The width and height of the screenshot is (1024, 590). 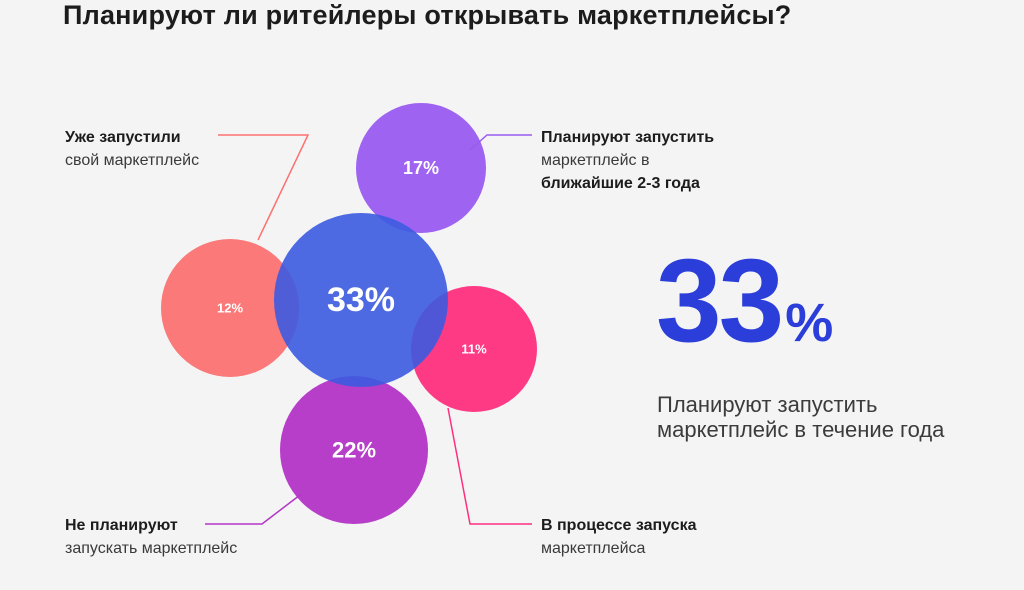 What do you see at coordinates (618, 537) in the screenshot?
I see `label-in-progress: В процессе запуска маркетплейса` at bounding box center [618, 537].